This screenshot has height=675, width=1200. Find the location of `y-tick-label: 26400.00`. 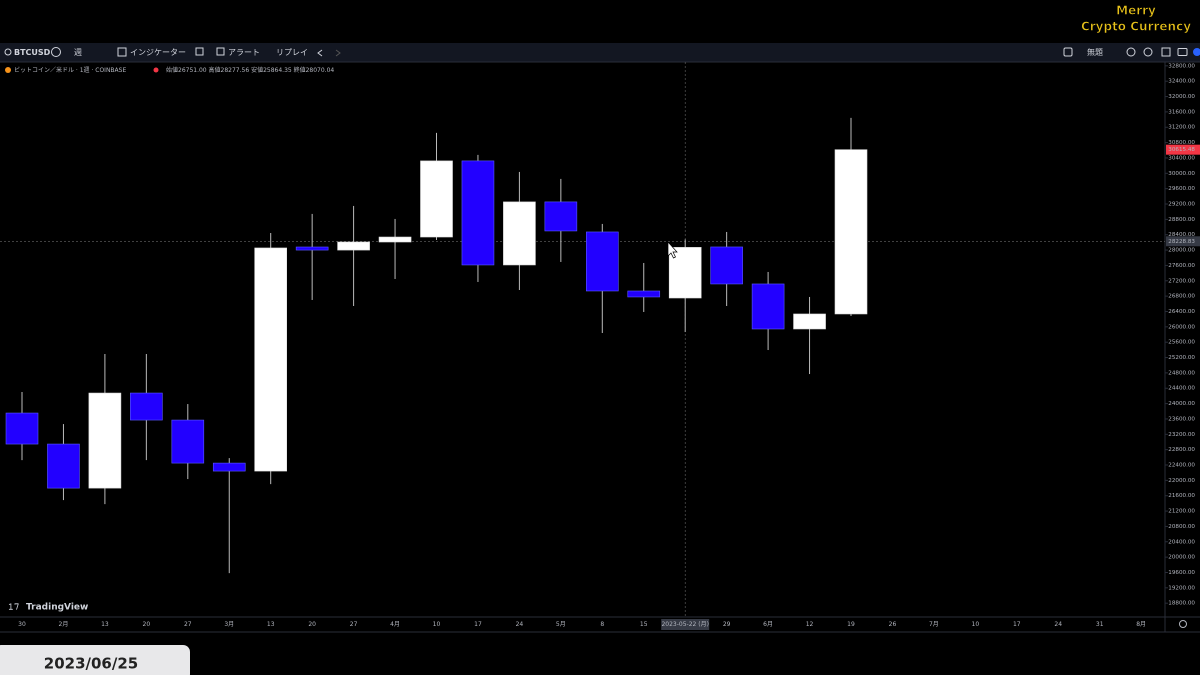

y-tick-label: 26400.00 is located at coordinates (1181, 312).